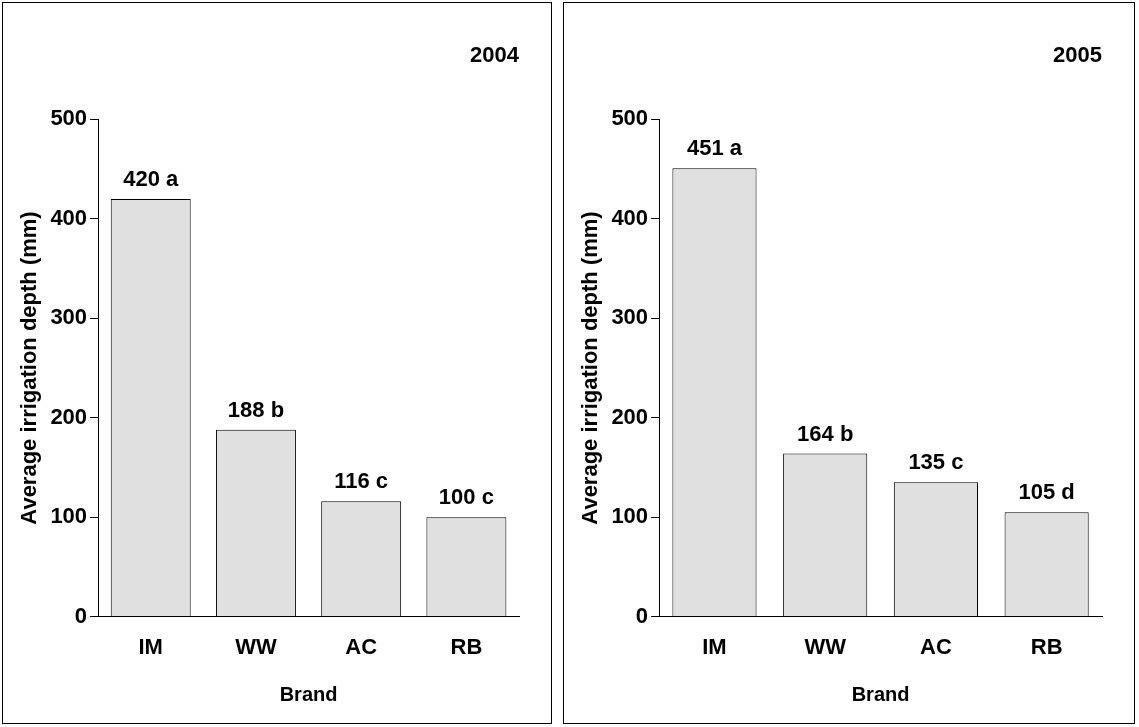  What do you see at coordinates (151, 179) in the screenshot?
I see `data-label: 420 a` at bounding box center [151, 179].